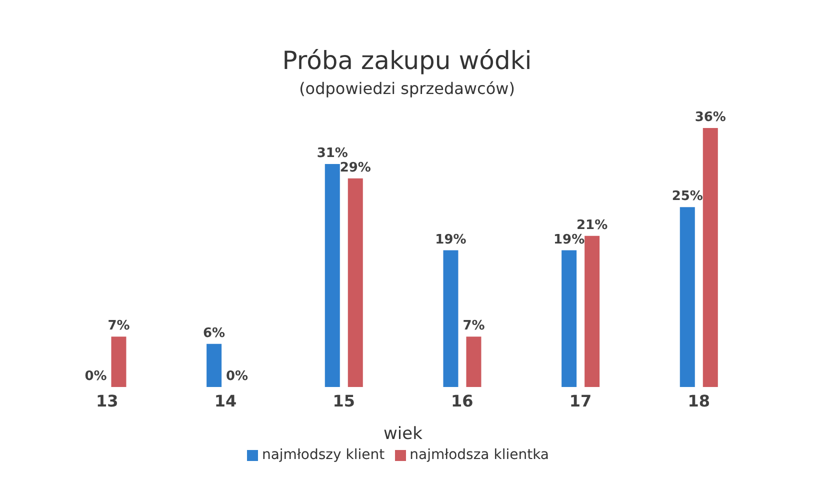 This screenshot has height=495, width=814. Describe the element at coordinates (343, 400) in the screenshot. I see `x-tick-label: 15` at that location.